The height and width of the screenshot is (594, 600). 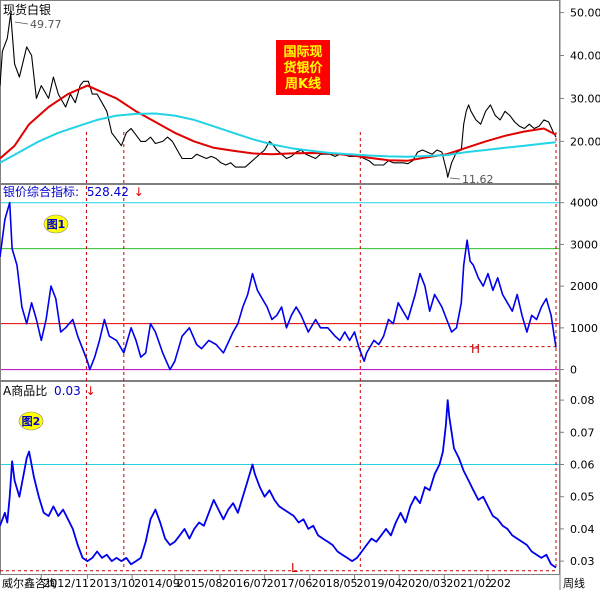 I want to click on x-axis-tick-label: 2015/08, so click(x=200, y=583).